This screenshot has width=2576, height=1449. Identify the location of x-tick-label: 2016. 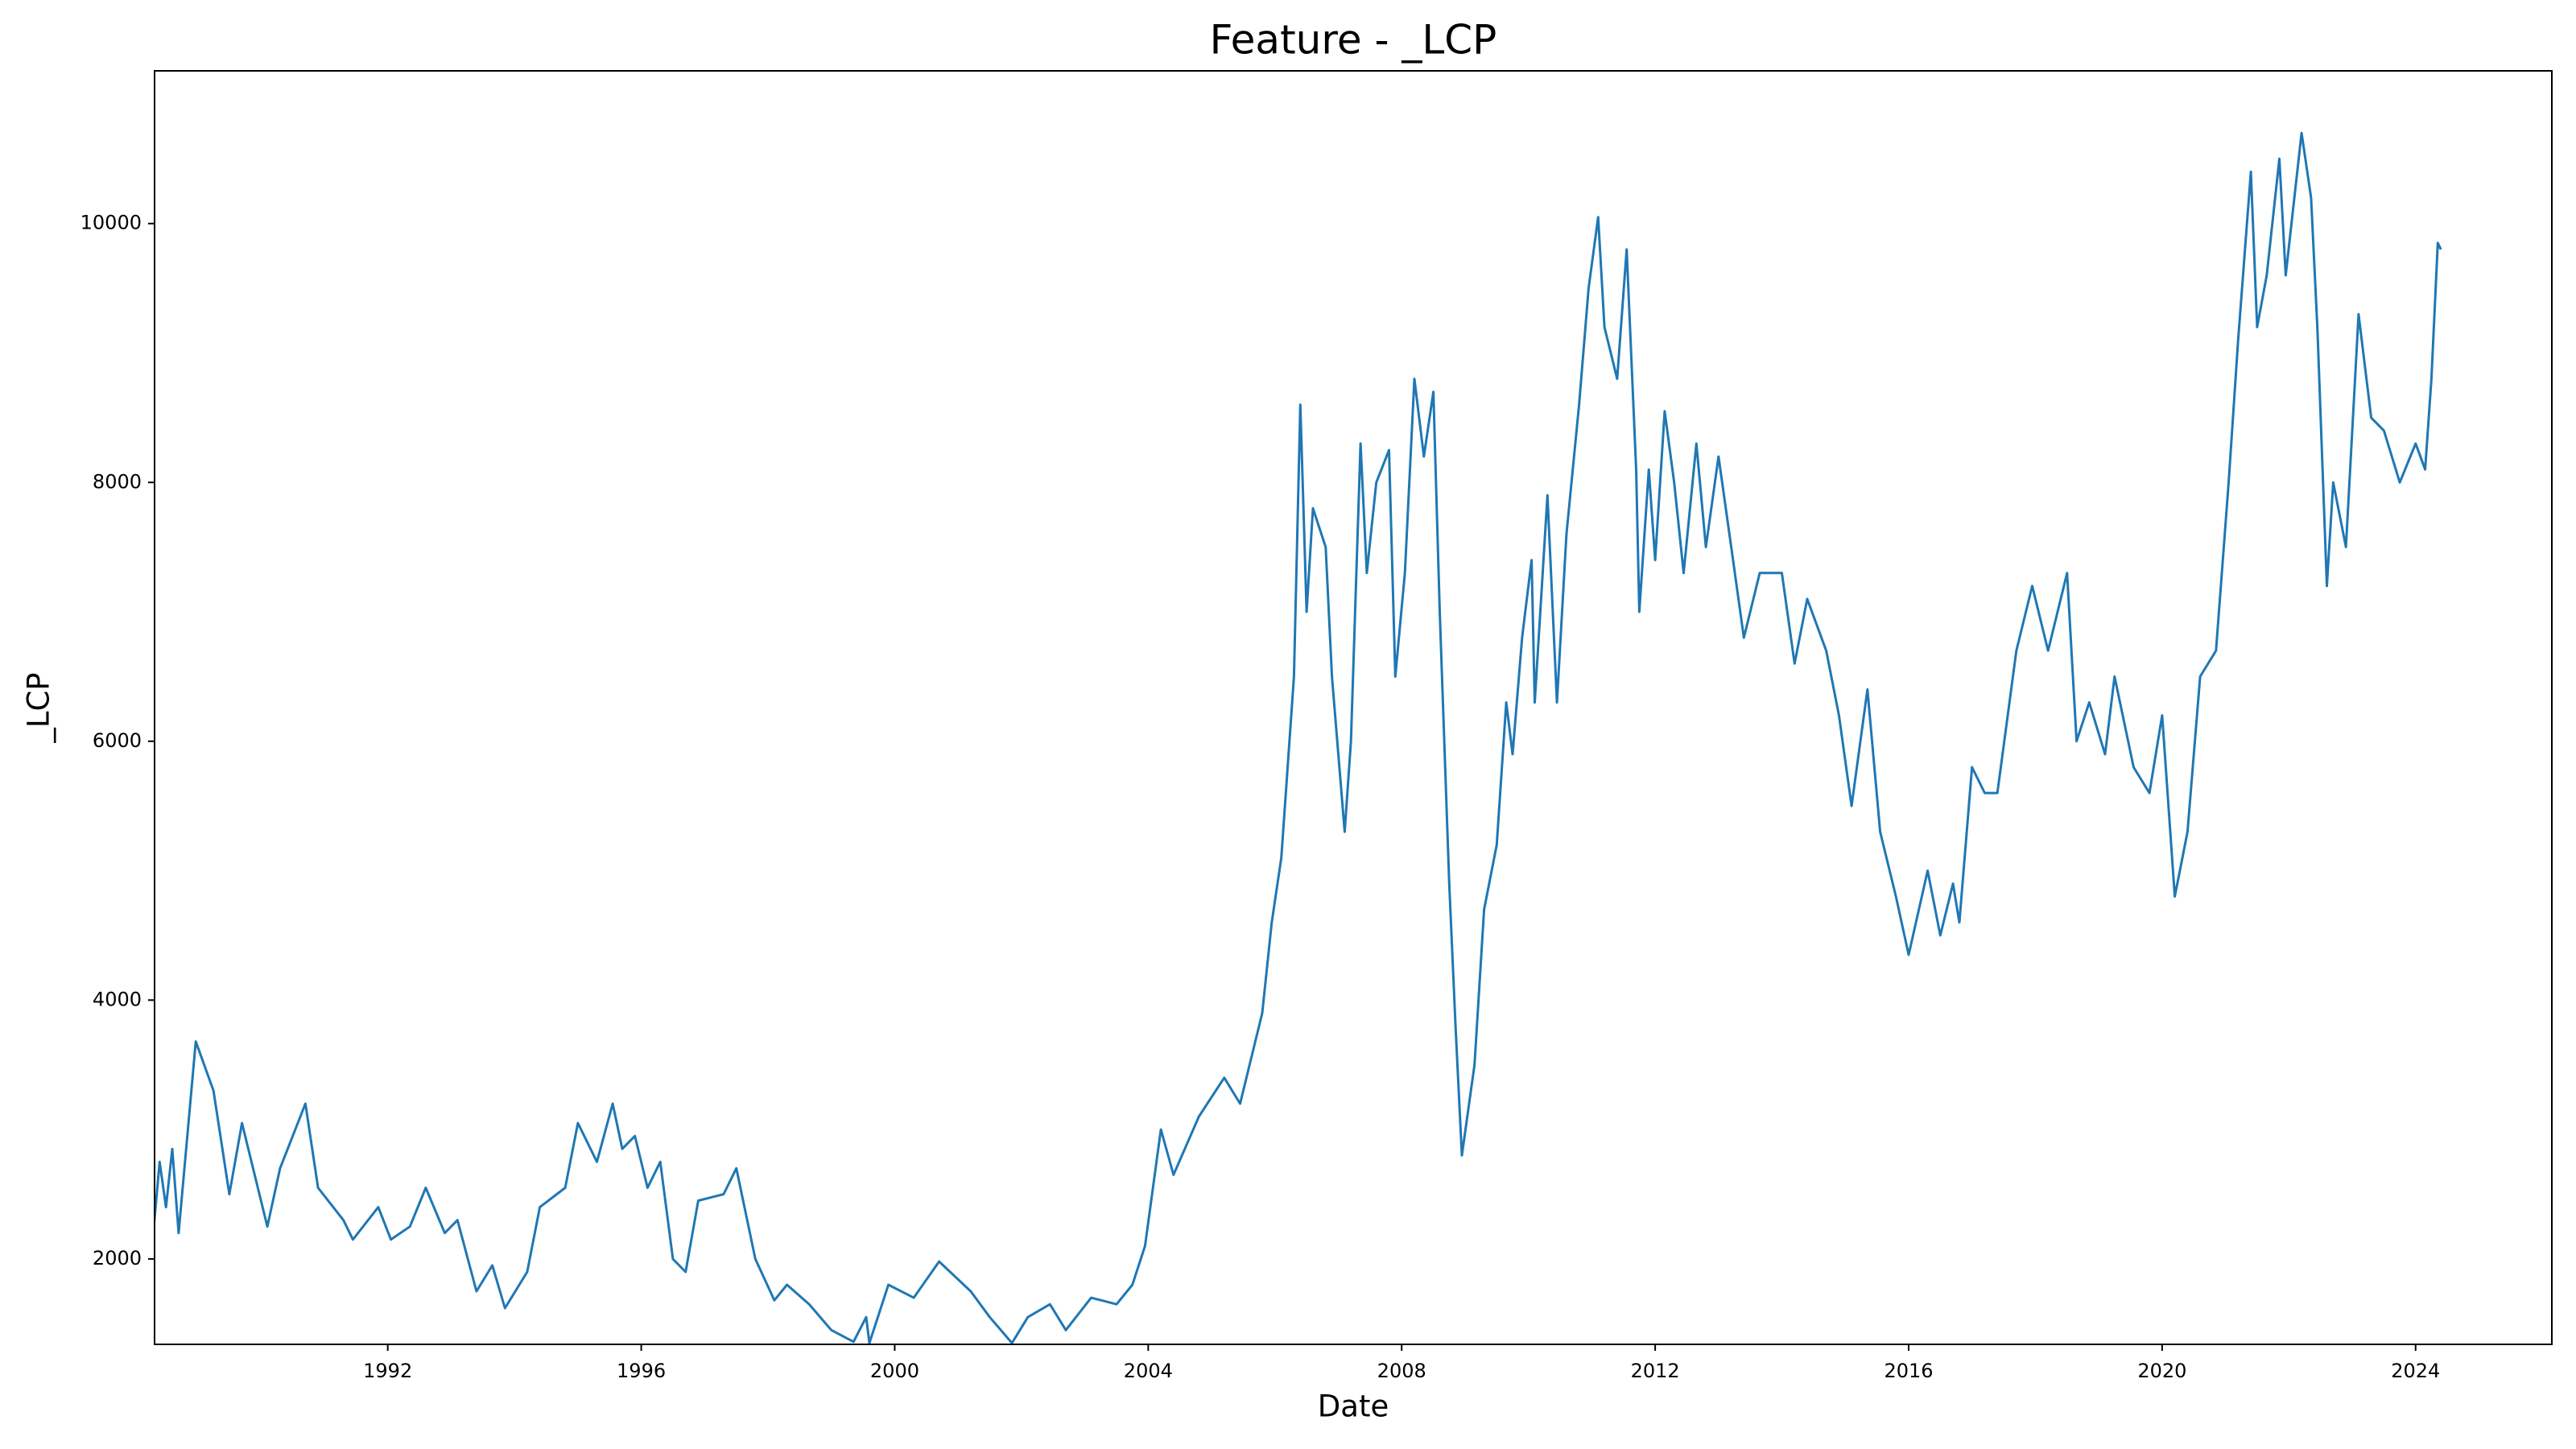
(1908, 1371).